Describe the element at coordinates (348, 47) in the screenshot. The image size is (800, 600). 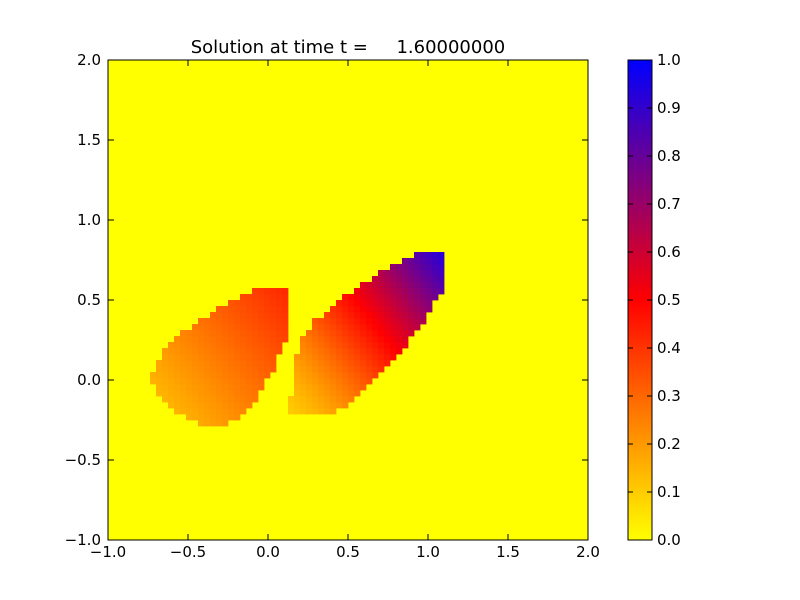
I see `chart-title: Solution at time t = 1.60000000` at that location.